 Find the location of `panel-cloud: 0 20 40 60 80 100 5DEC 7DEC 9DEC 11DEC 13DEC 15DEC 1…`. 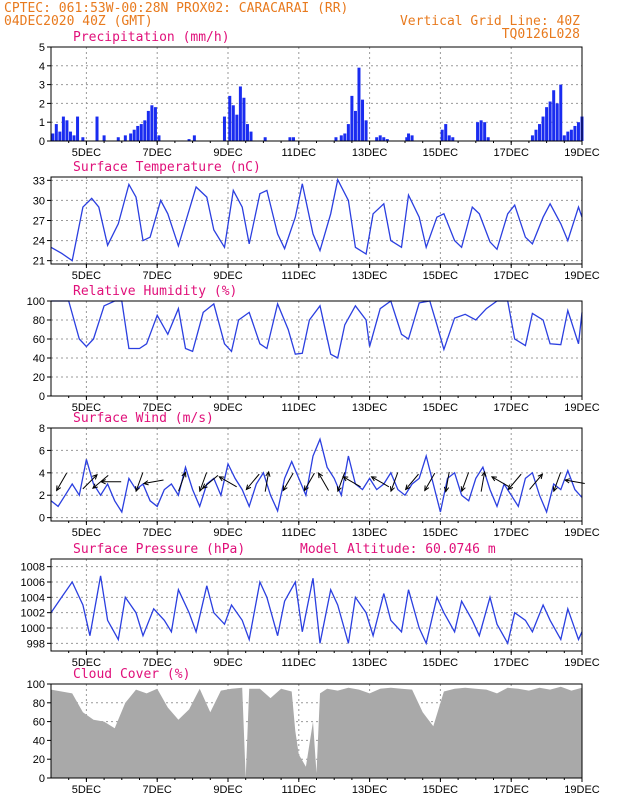

panel-cloud: 0 20 40 60 80 100 5DEC 7DEC 9DEC 11DEC 13DEC 15DEC 1… is located at coordinates (313, 731).